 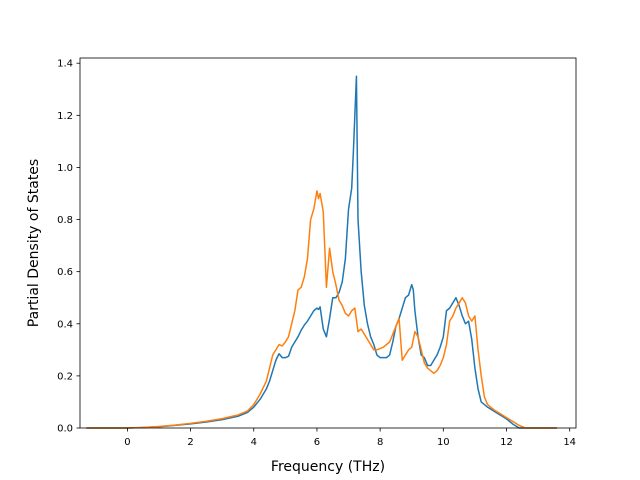 I want to click on y-tick-label: 1.4, so click(x=65, y=64).